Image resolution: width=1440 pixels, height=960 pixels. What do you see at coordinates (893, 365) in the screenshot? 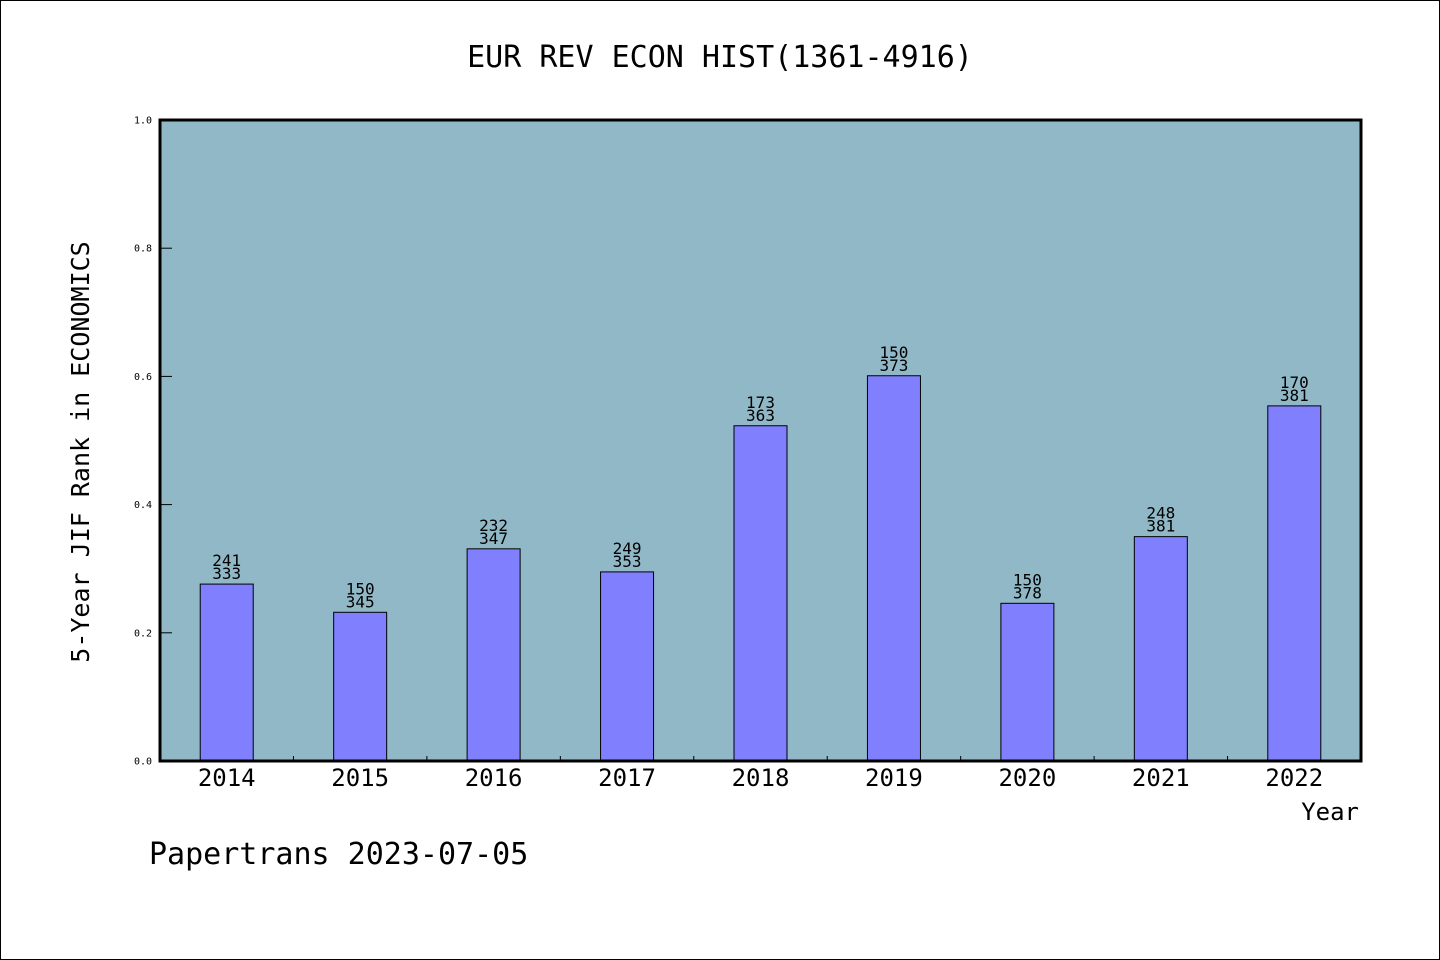
I see `bar-total-label: 373` at bounding box center [893, 365].